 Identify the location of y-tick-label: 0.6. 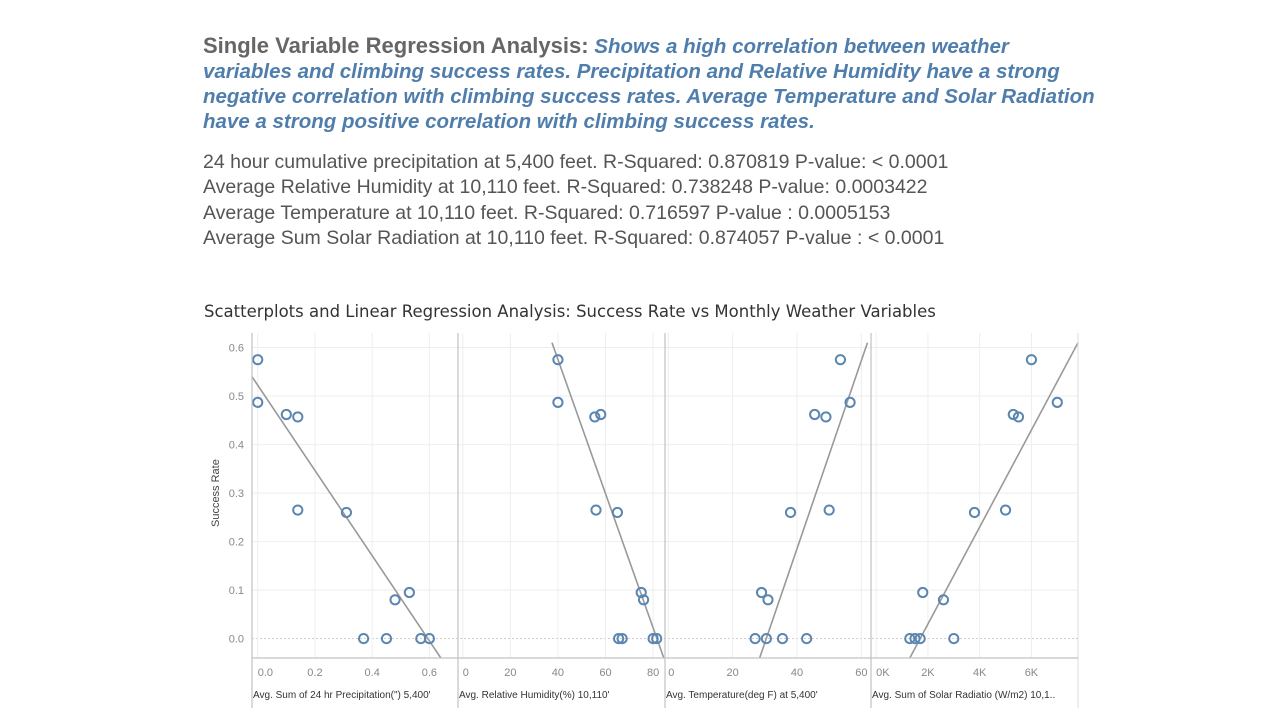
(236, 349).